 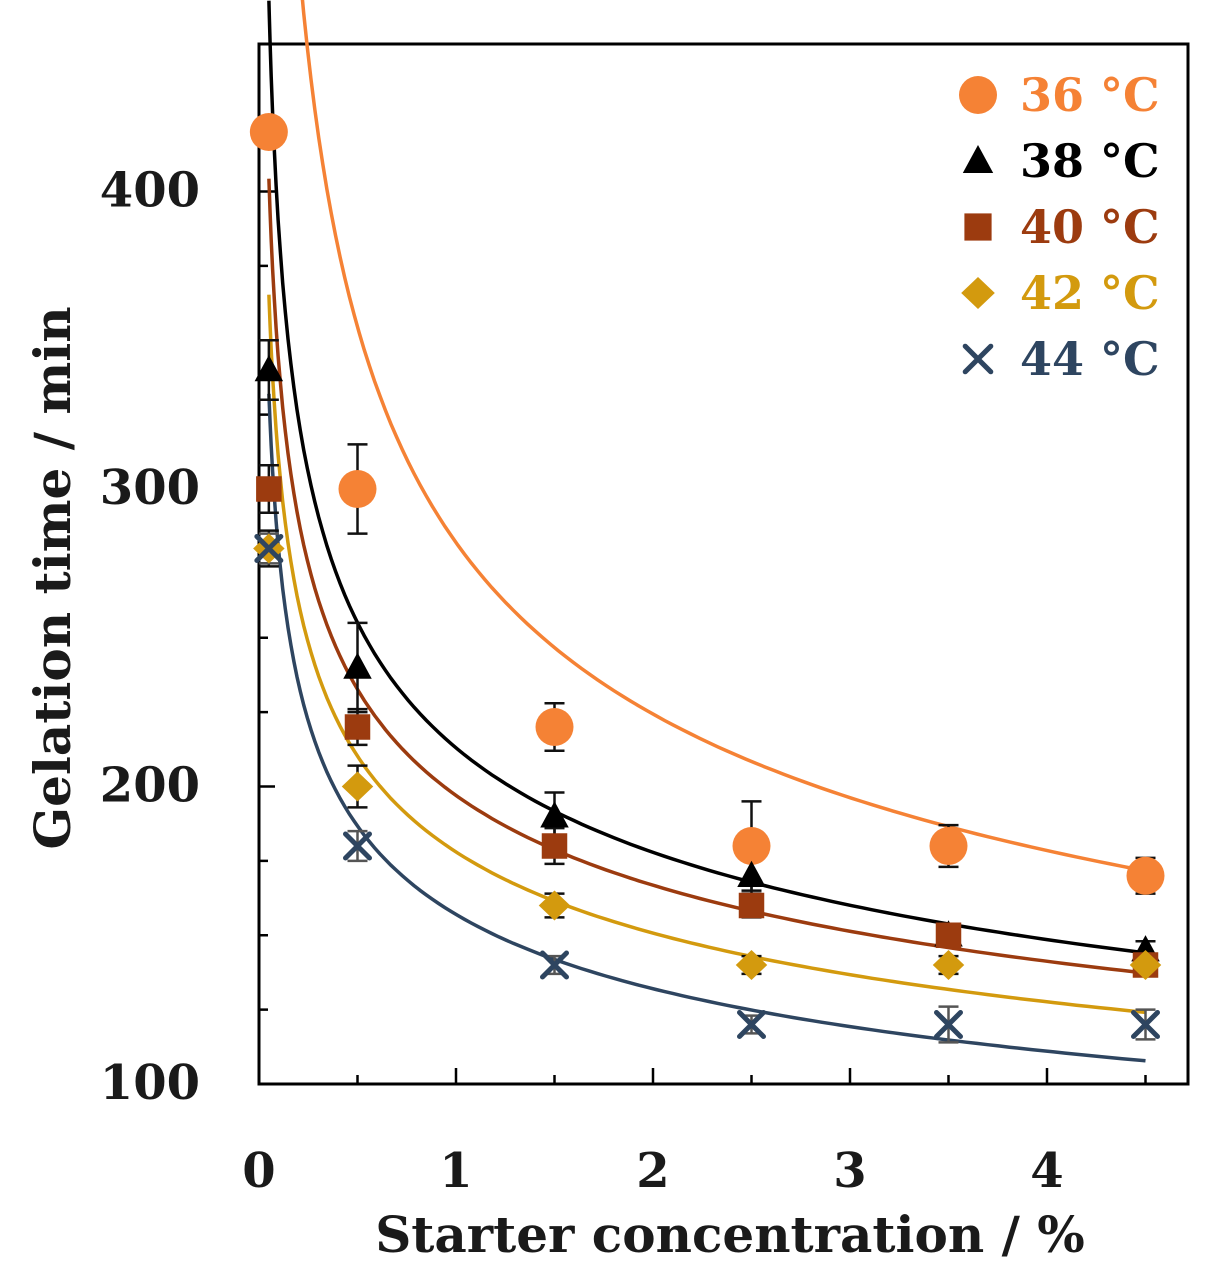 I want to click on x-tick-label: 1, so click(x=455, y=1171).